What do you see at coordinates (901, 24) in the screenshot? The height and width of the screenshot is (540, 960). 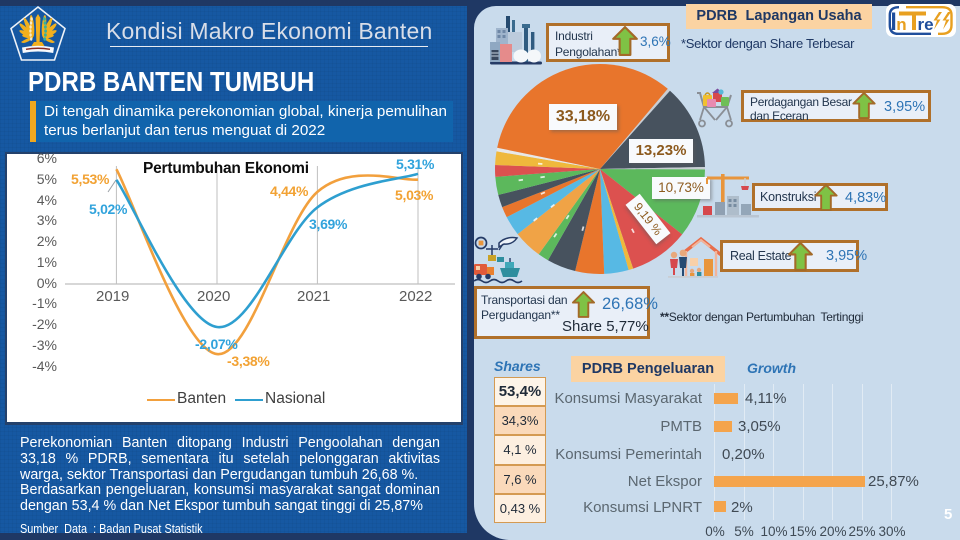 I see `svg-text: n` at bounding box center [901, 24].